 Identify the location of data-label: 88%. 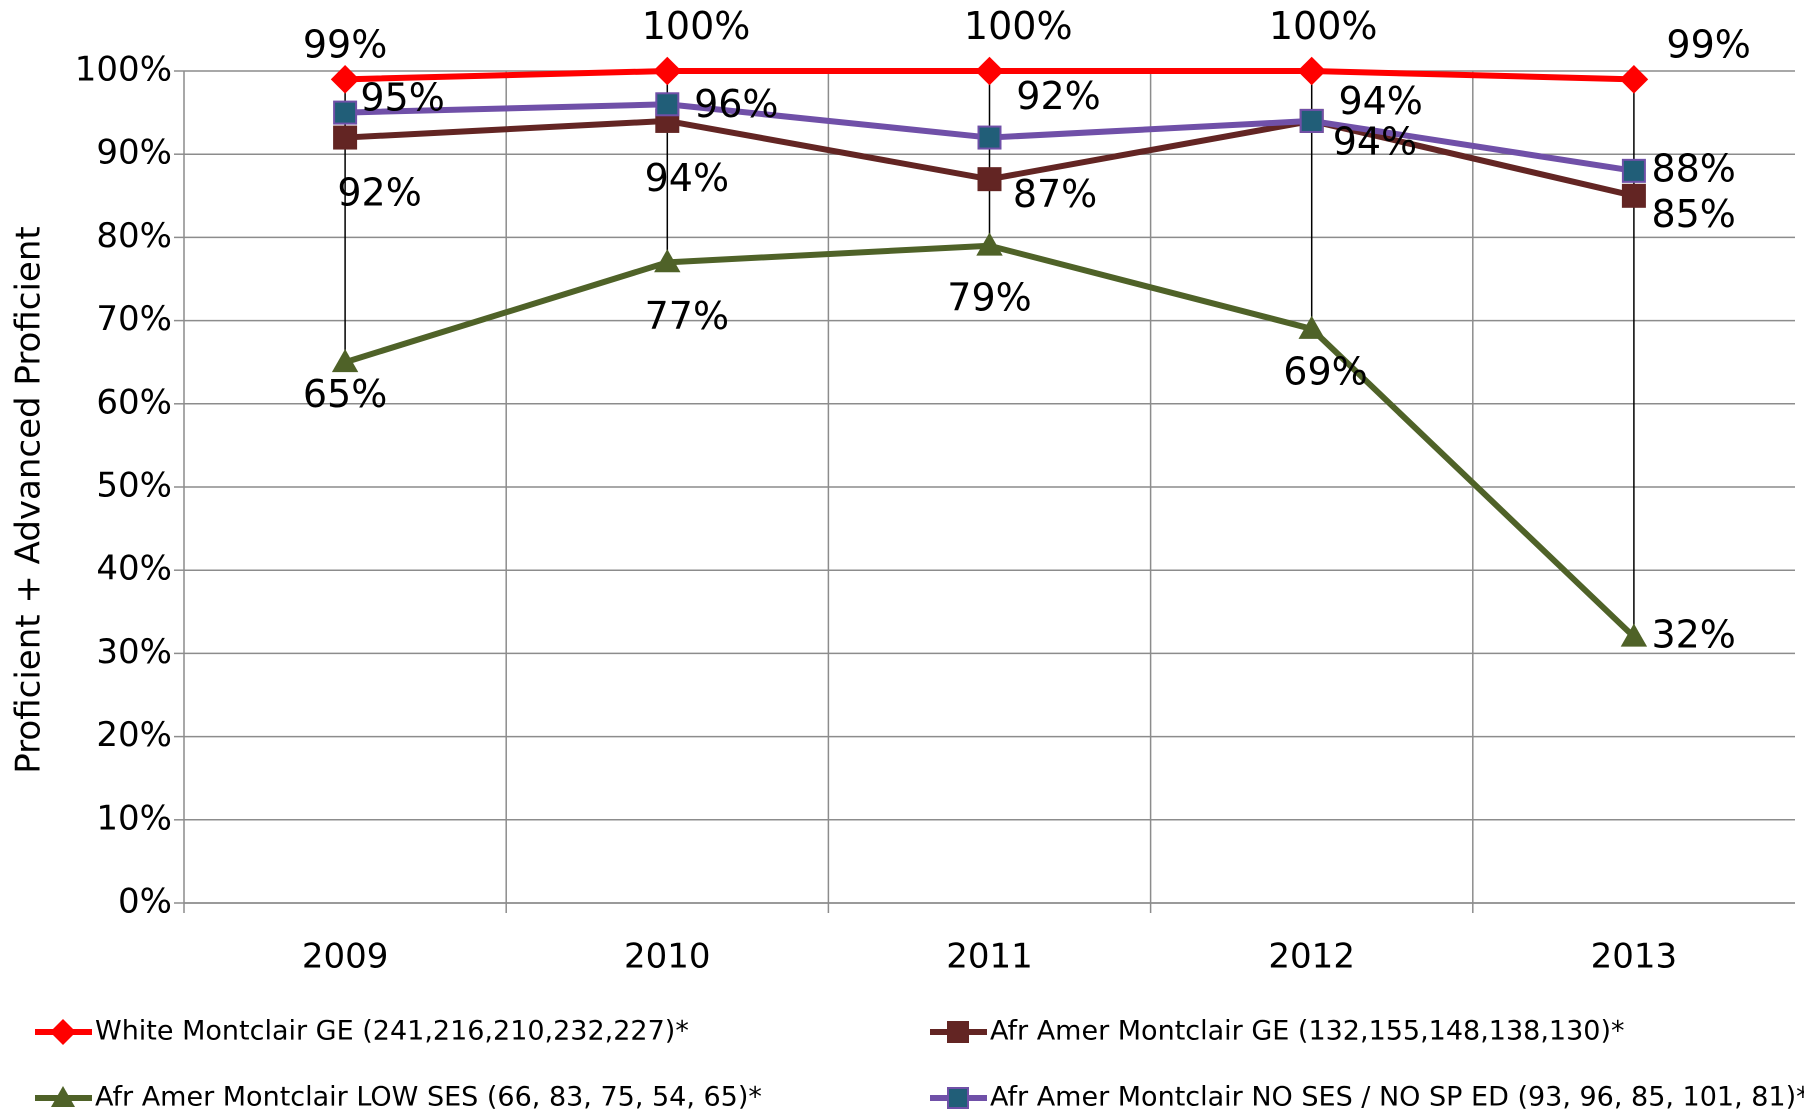
(1693, 168).